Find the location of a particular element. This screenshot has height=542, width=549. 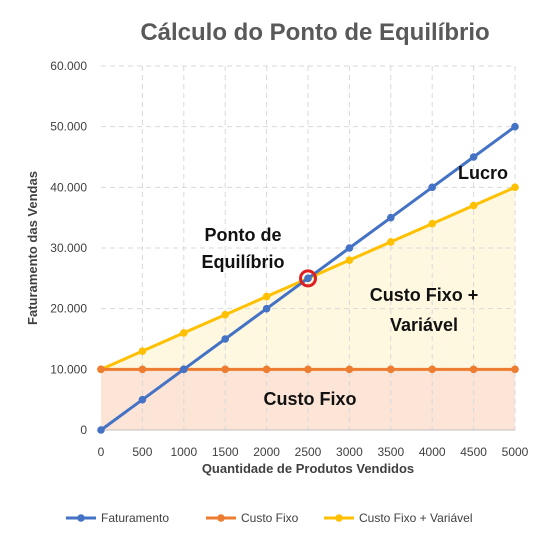

y-tick-label: 30.000 is located at coordinates (68, 248).